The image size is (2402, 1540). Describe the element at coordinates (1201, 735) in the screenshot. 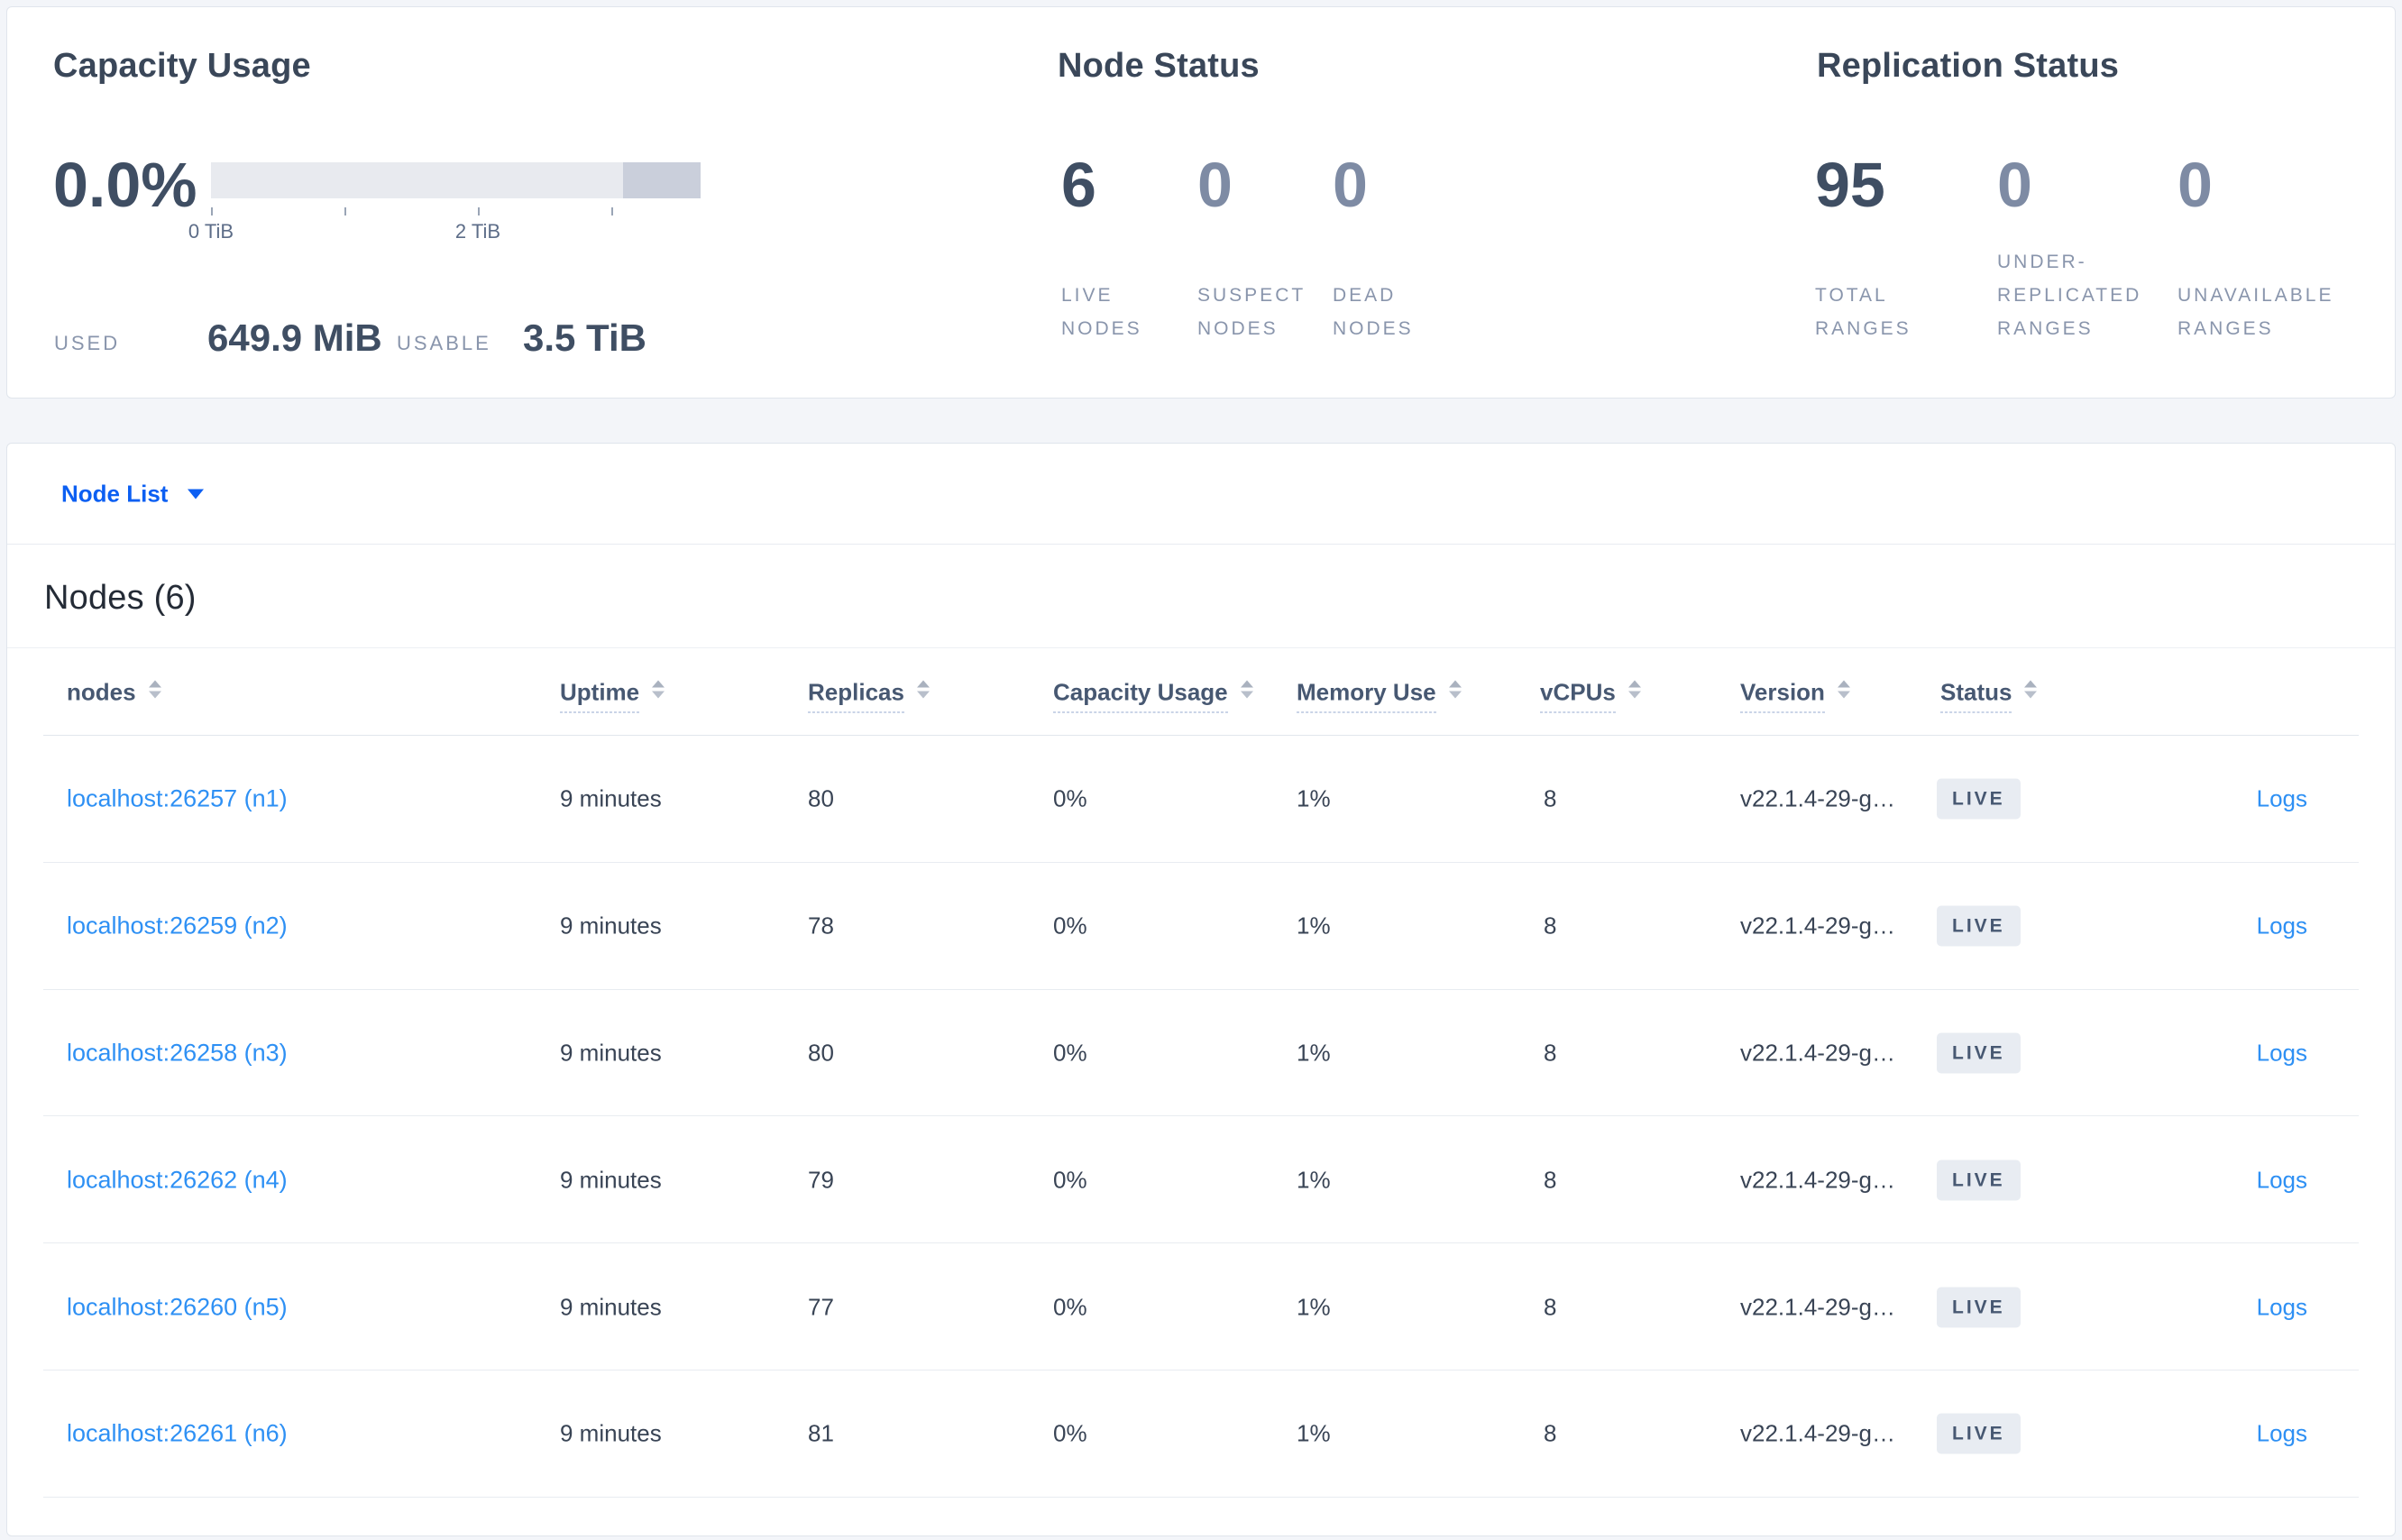

I see `header-divider` at that location.